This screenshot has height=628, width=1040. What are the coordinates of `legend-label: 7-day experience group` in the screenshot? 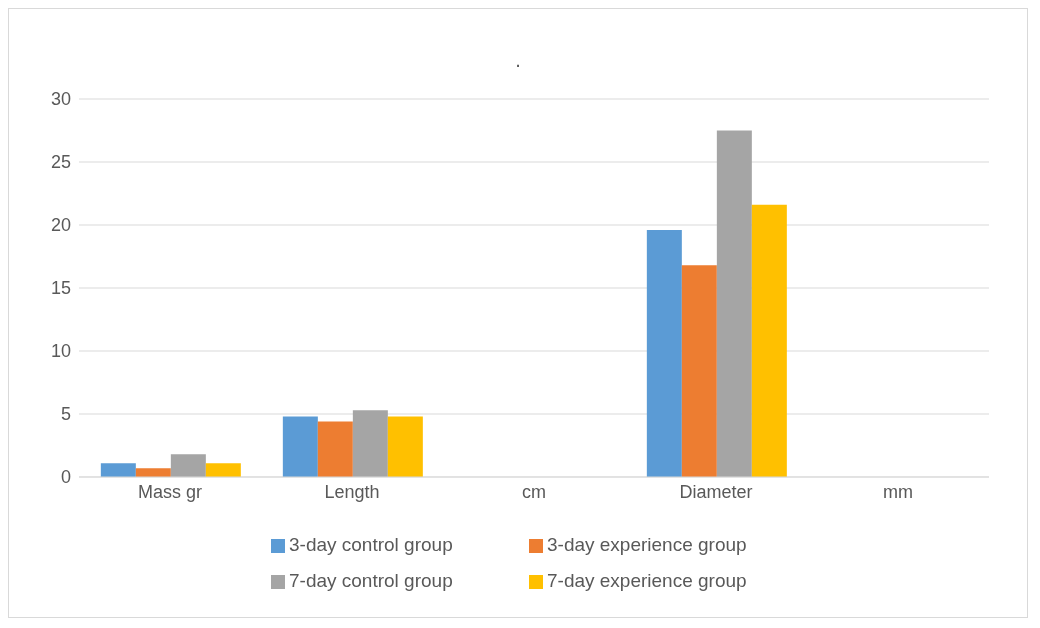 It's located at (647, 581).